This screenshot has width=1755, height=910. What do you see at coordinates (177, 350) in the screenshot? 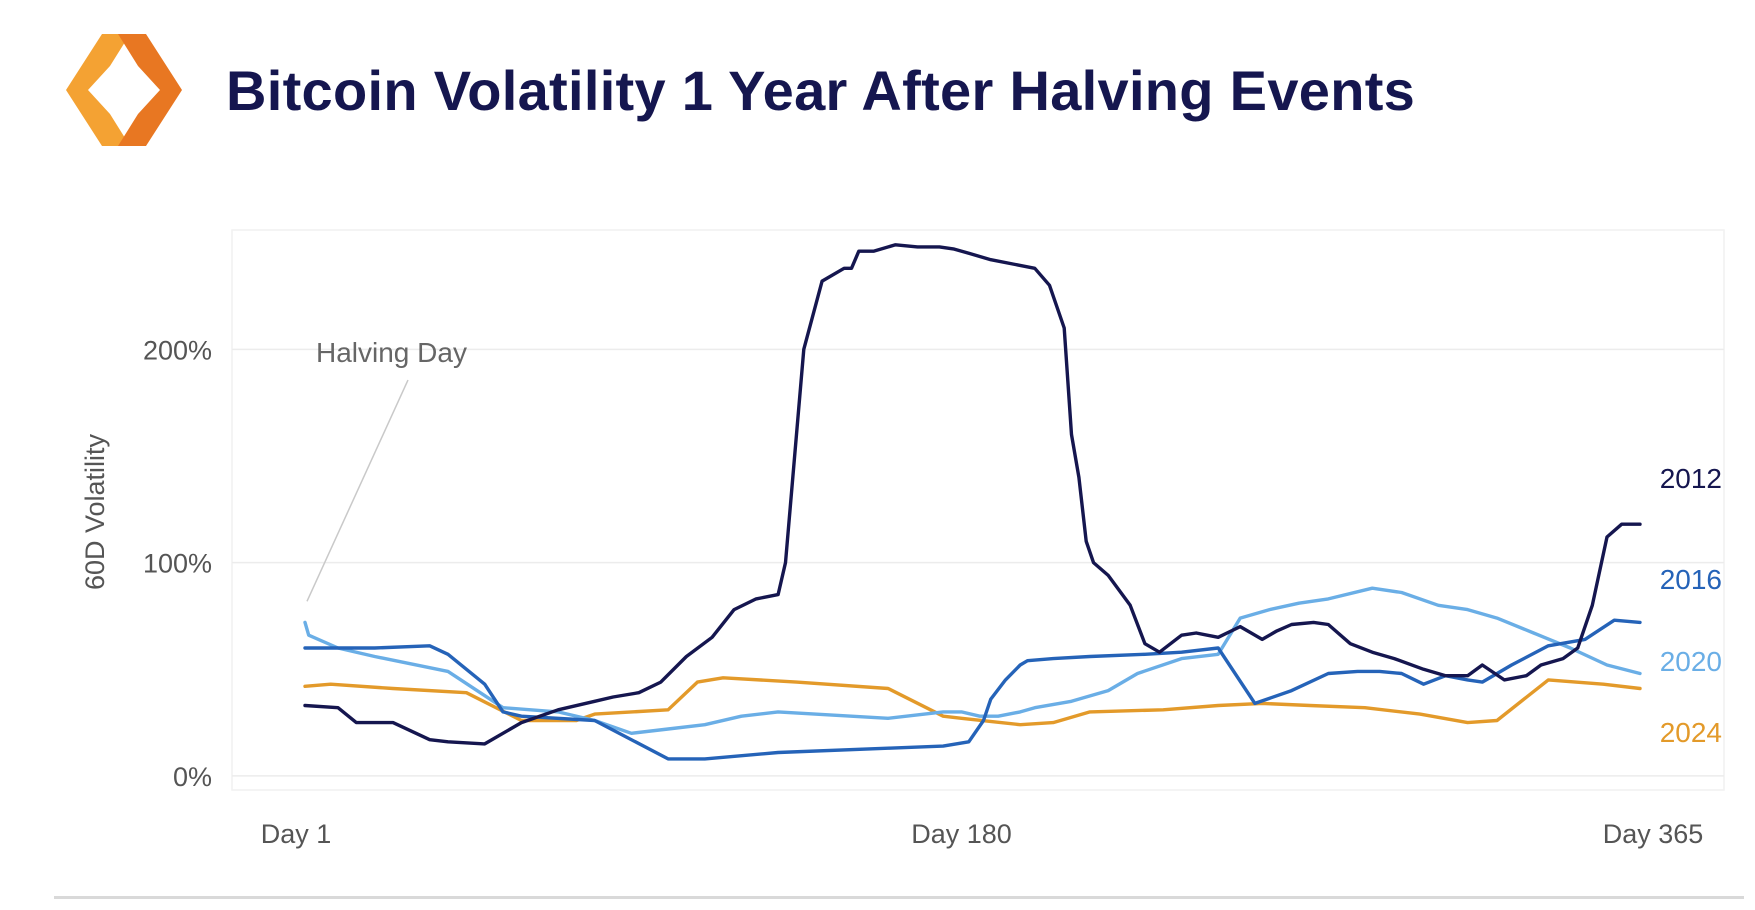
I see `y-tick-label: 200%` at bounding box center [177, 350].